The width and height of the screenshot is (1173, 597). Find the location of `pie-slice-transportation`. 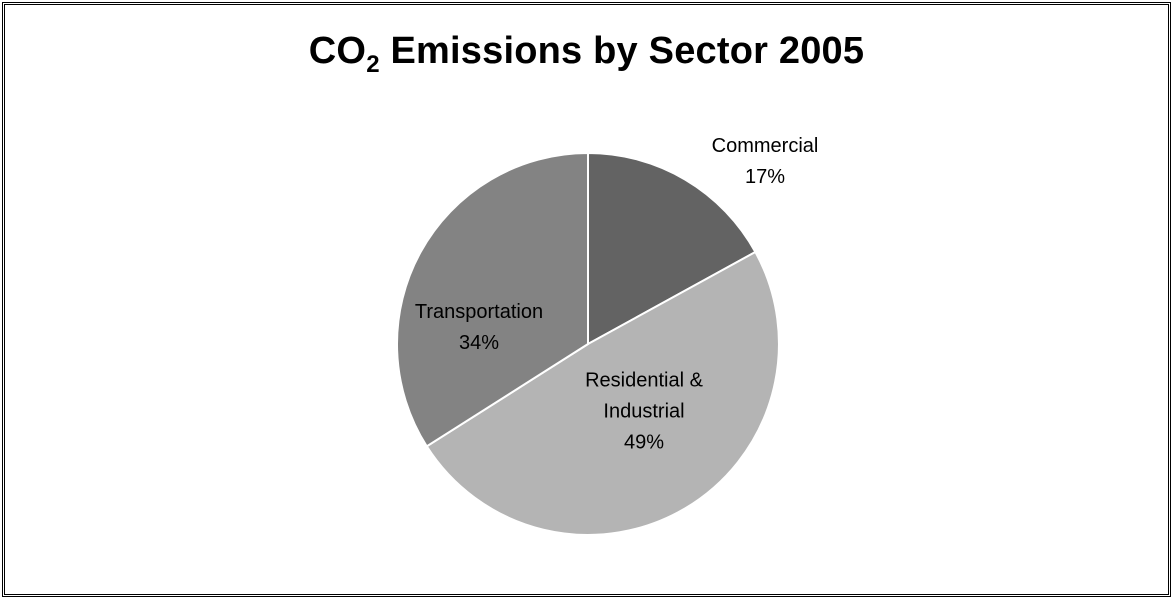

pie-slice-transportation is located at coordinates (492, 299).